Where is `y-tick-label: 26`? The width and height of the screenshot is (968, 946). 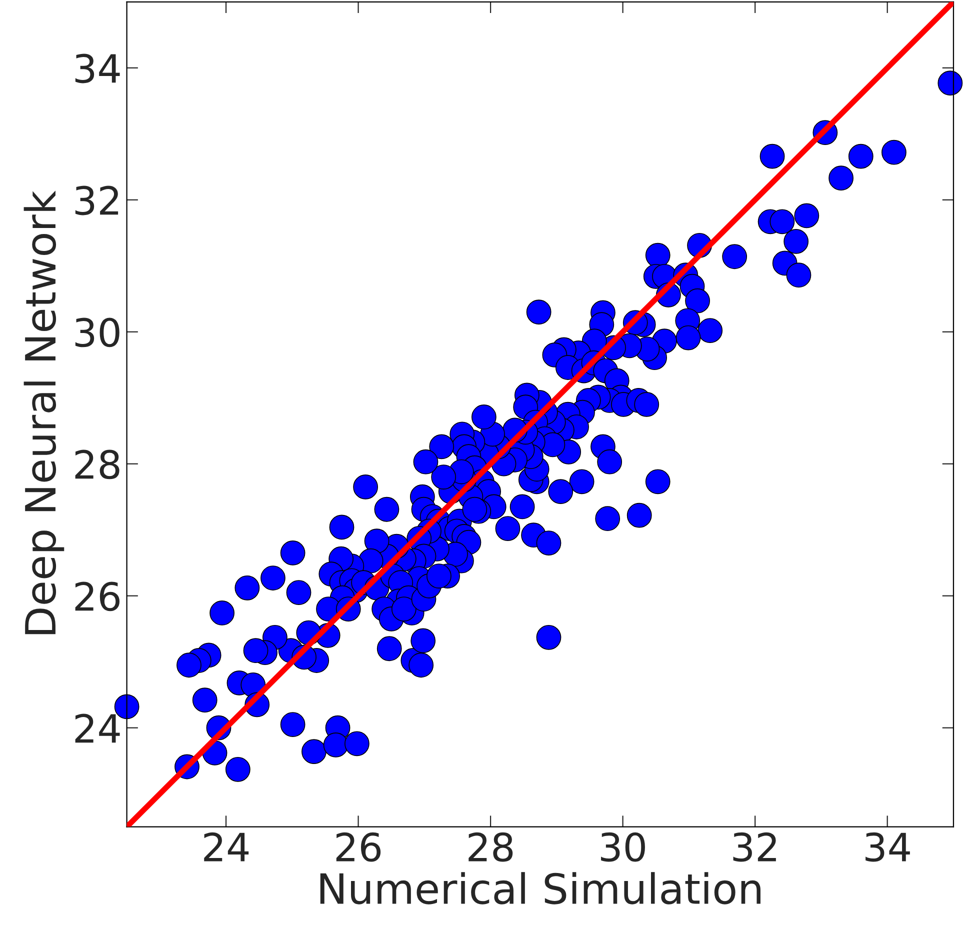 y-tick-label: 26 is located at coordinates (97, 597).